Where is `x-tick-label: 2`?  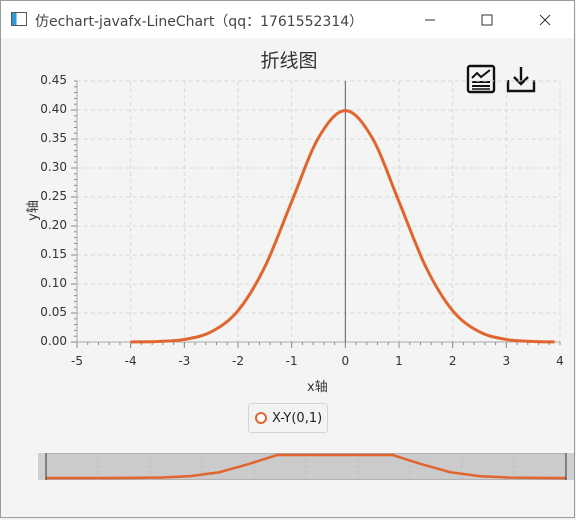
x-tick-label: 2 is located at coordinates (452, 361).